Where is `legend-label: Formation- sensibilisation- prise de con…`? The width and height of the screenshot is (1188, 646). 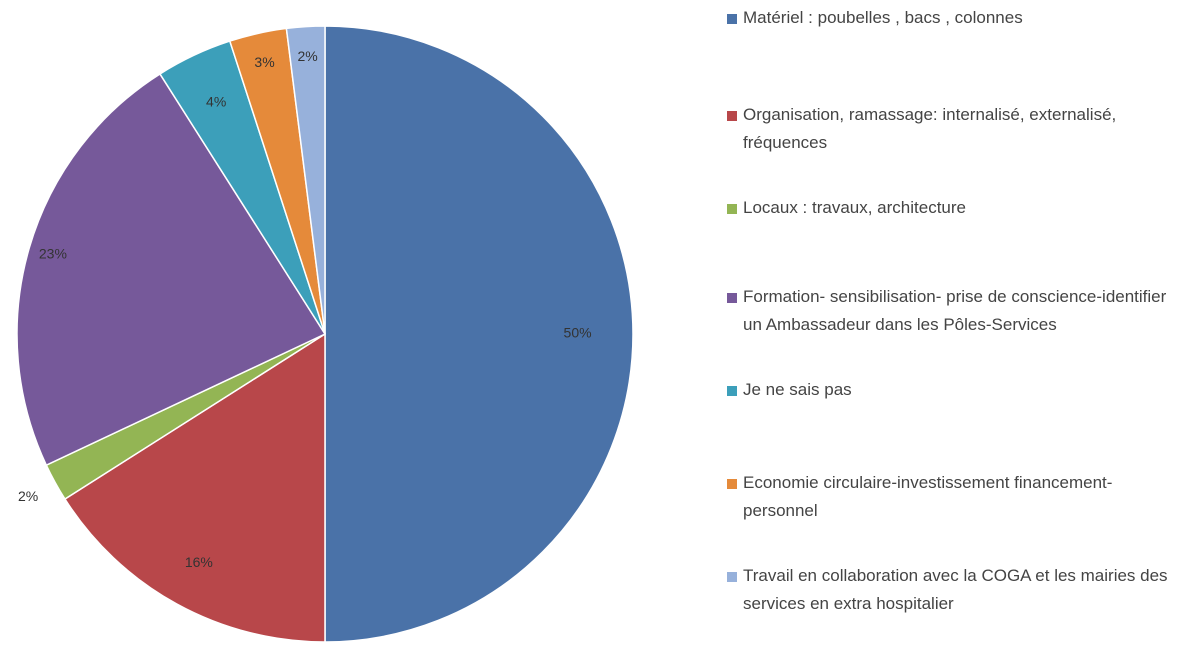
legend-label: Formation- sensibilisation- prise de con… is located at coordinates (955, 310).